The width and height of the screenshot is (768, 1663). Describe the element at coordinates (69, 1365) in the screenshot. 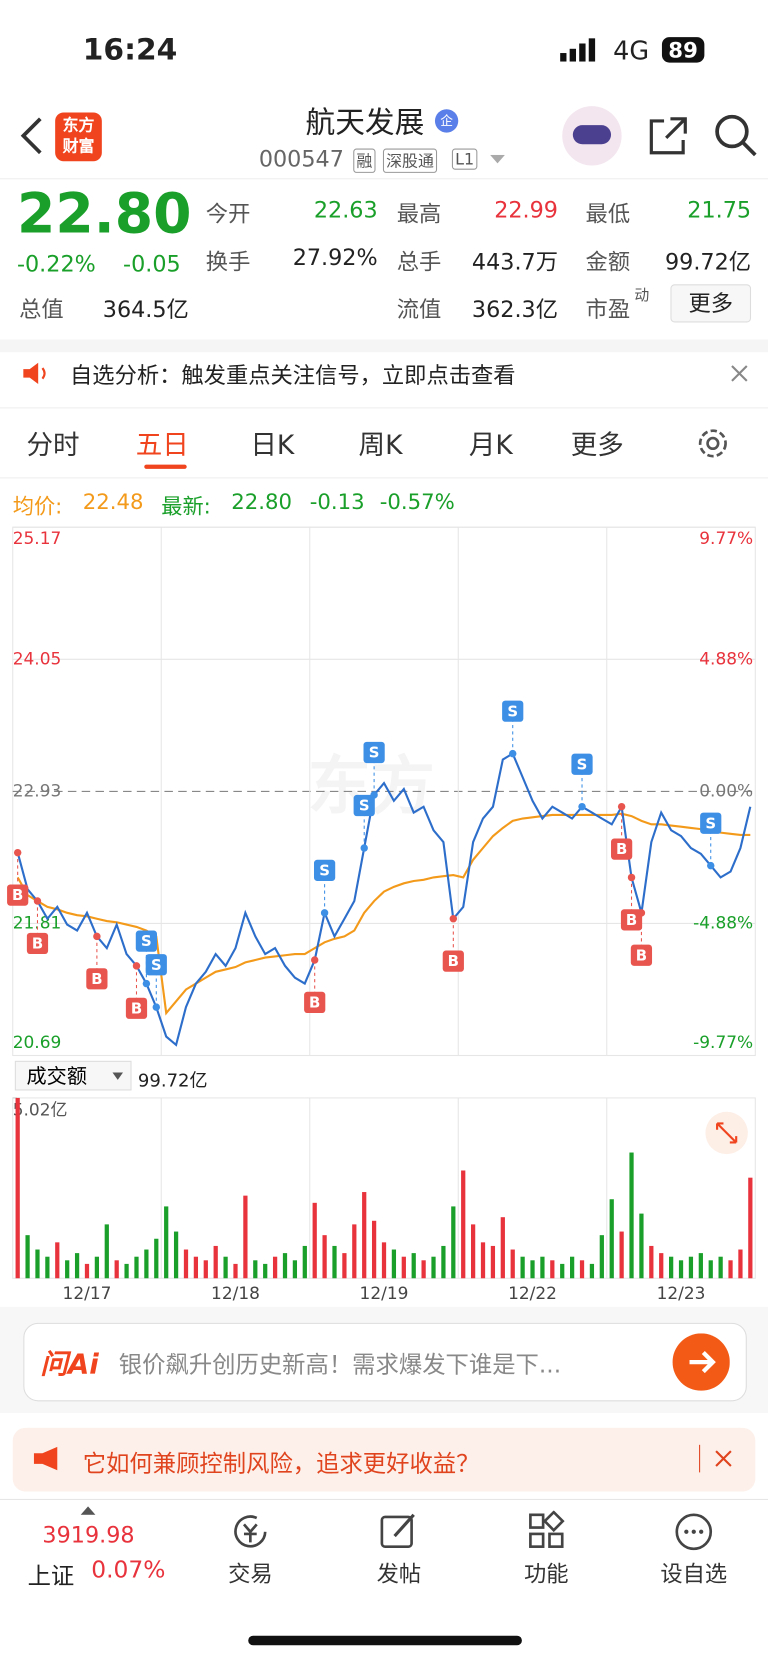

I see `ai-brand: 问Ai` at that location.